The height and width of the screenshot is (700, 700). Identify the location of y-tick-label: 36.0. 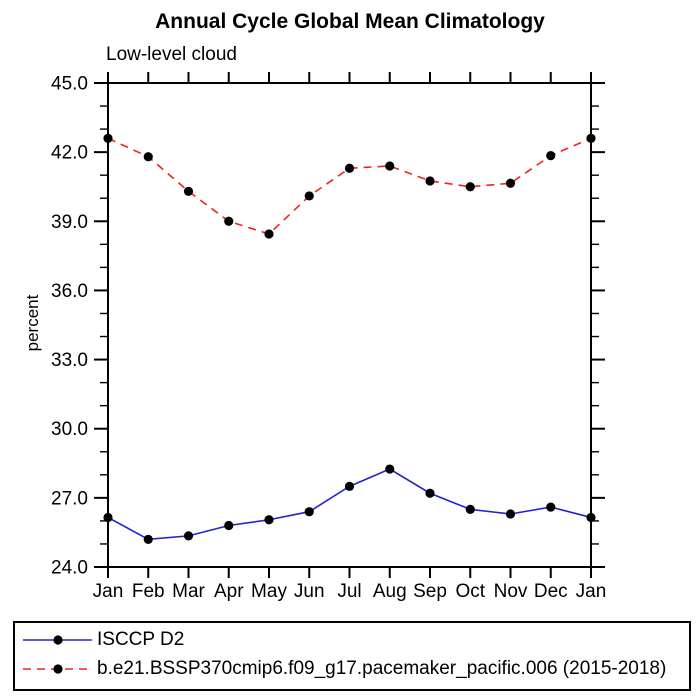
(69, 291).